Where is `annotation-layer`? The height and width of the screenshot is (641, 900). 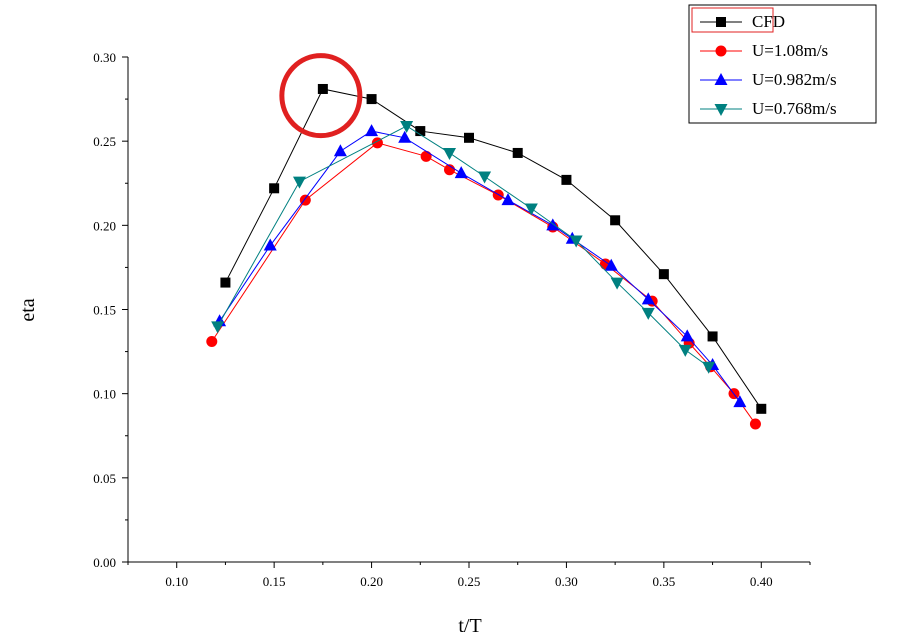
annotation-layer is located at coordinates (321, 96).